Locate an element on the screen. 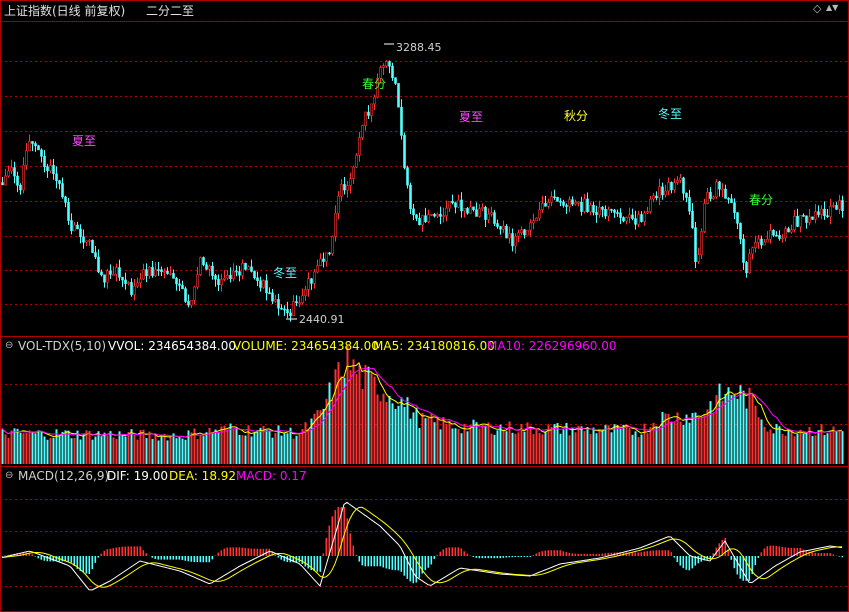 The height and width of the screenshot is (612, 849). volume-indicator-name: VOL-TDX(5,10) is located at coordinates (62, 346).